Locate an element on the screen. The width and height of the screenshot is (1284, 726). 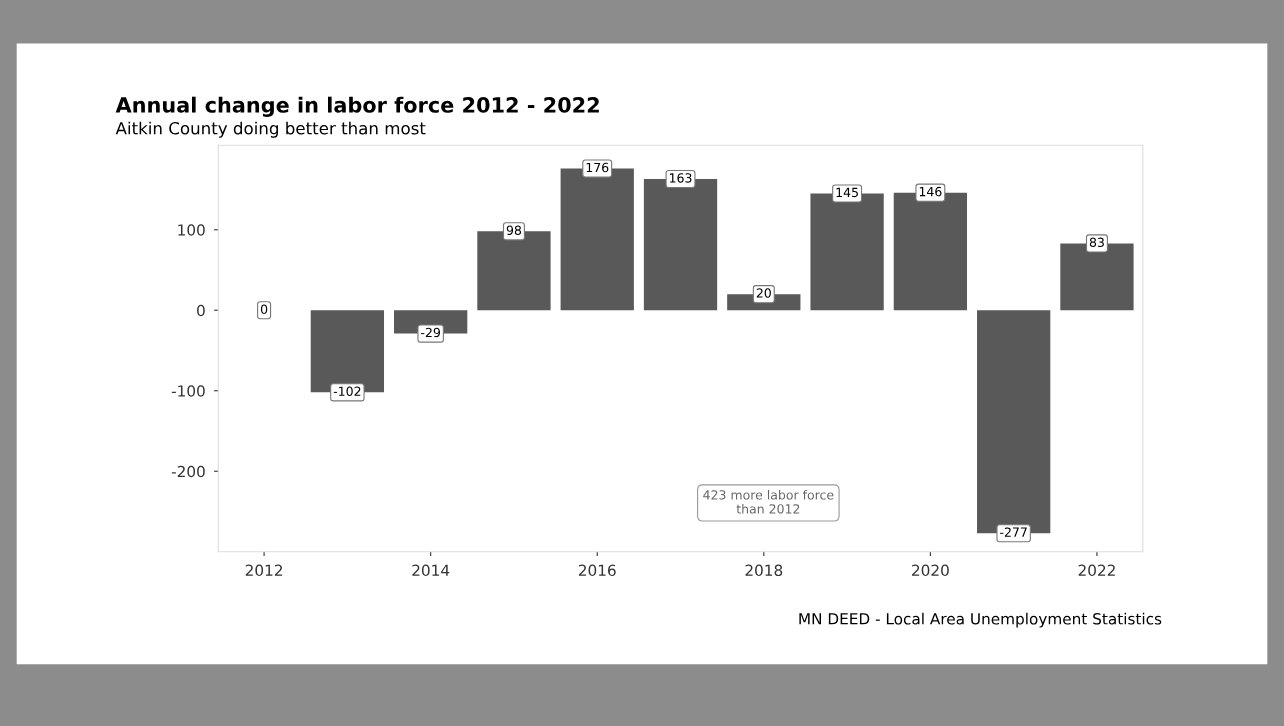
data-label: 145 is located at coordinates (847, 192).